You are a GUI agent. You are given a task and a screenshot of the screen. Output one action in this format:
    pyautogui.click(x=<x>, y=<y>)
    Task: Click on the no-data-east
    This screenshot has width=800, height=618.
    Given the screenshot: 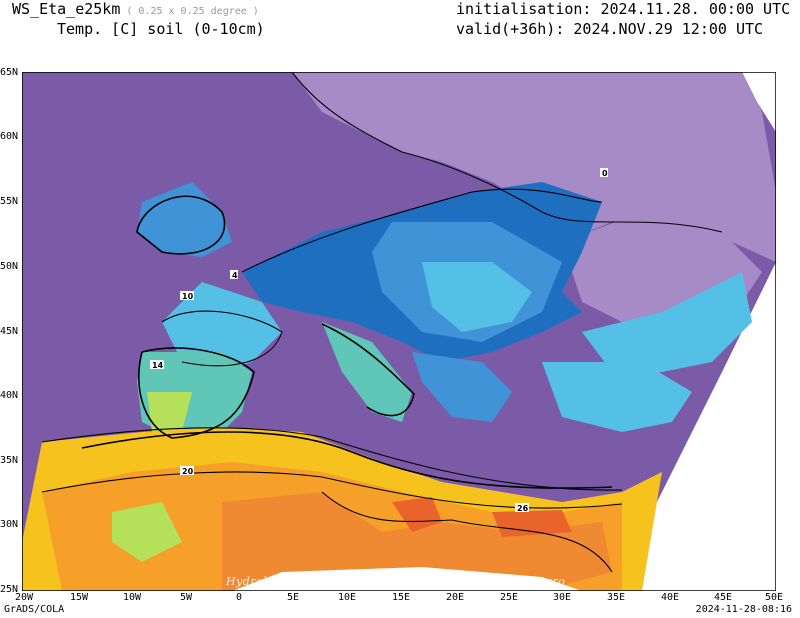 What is the action you would take?
    pyautogui.click(x=694, y=426)
    